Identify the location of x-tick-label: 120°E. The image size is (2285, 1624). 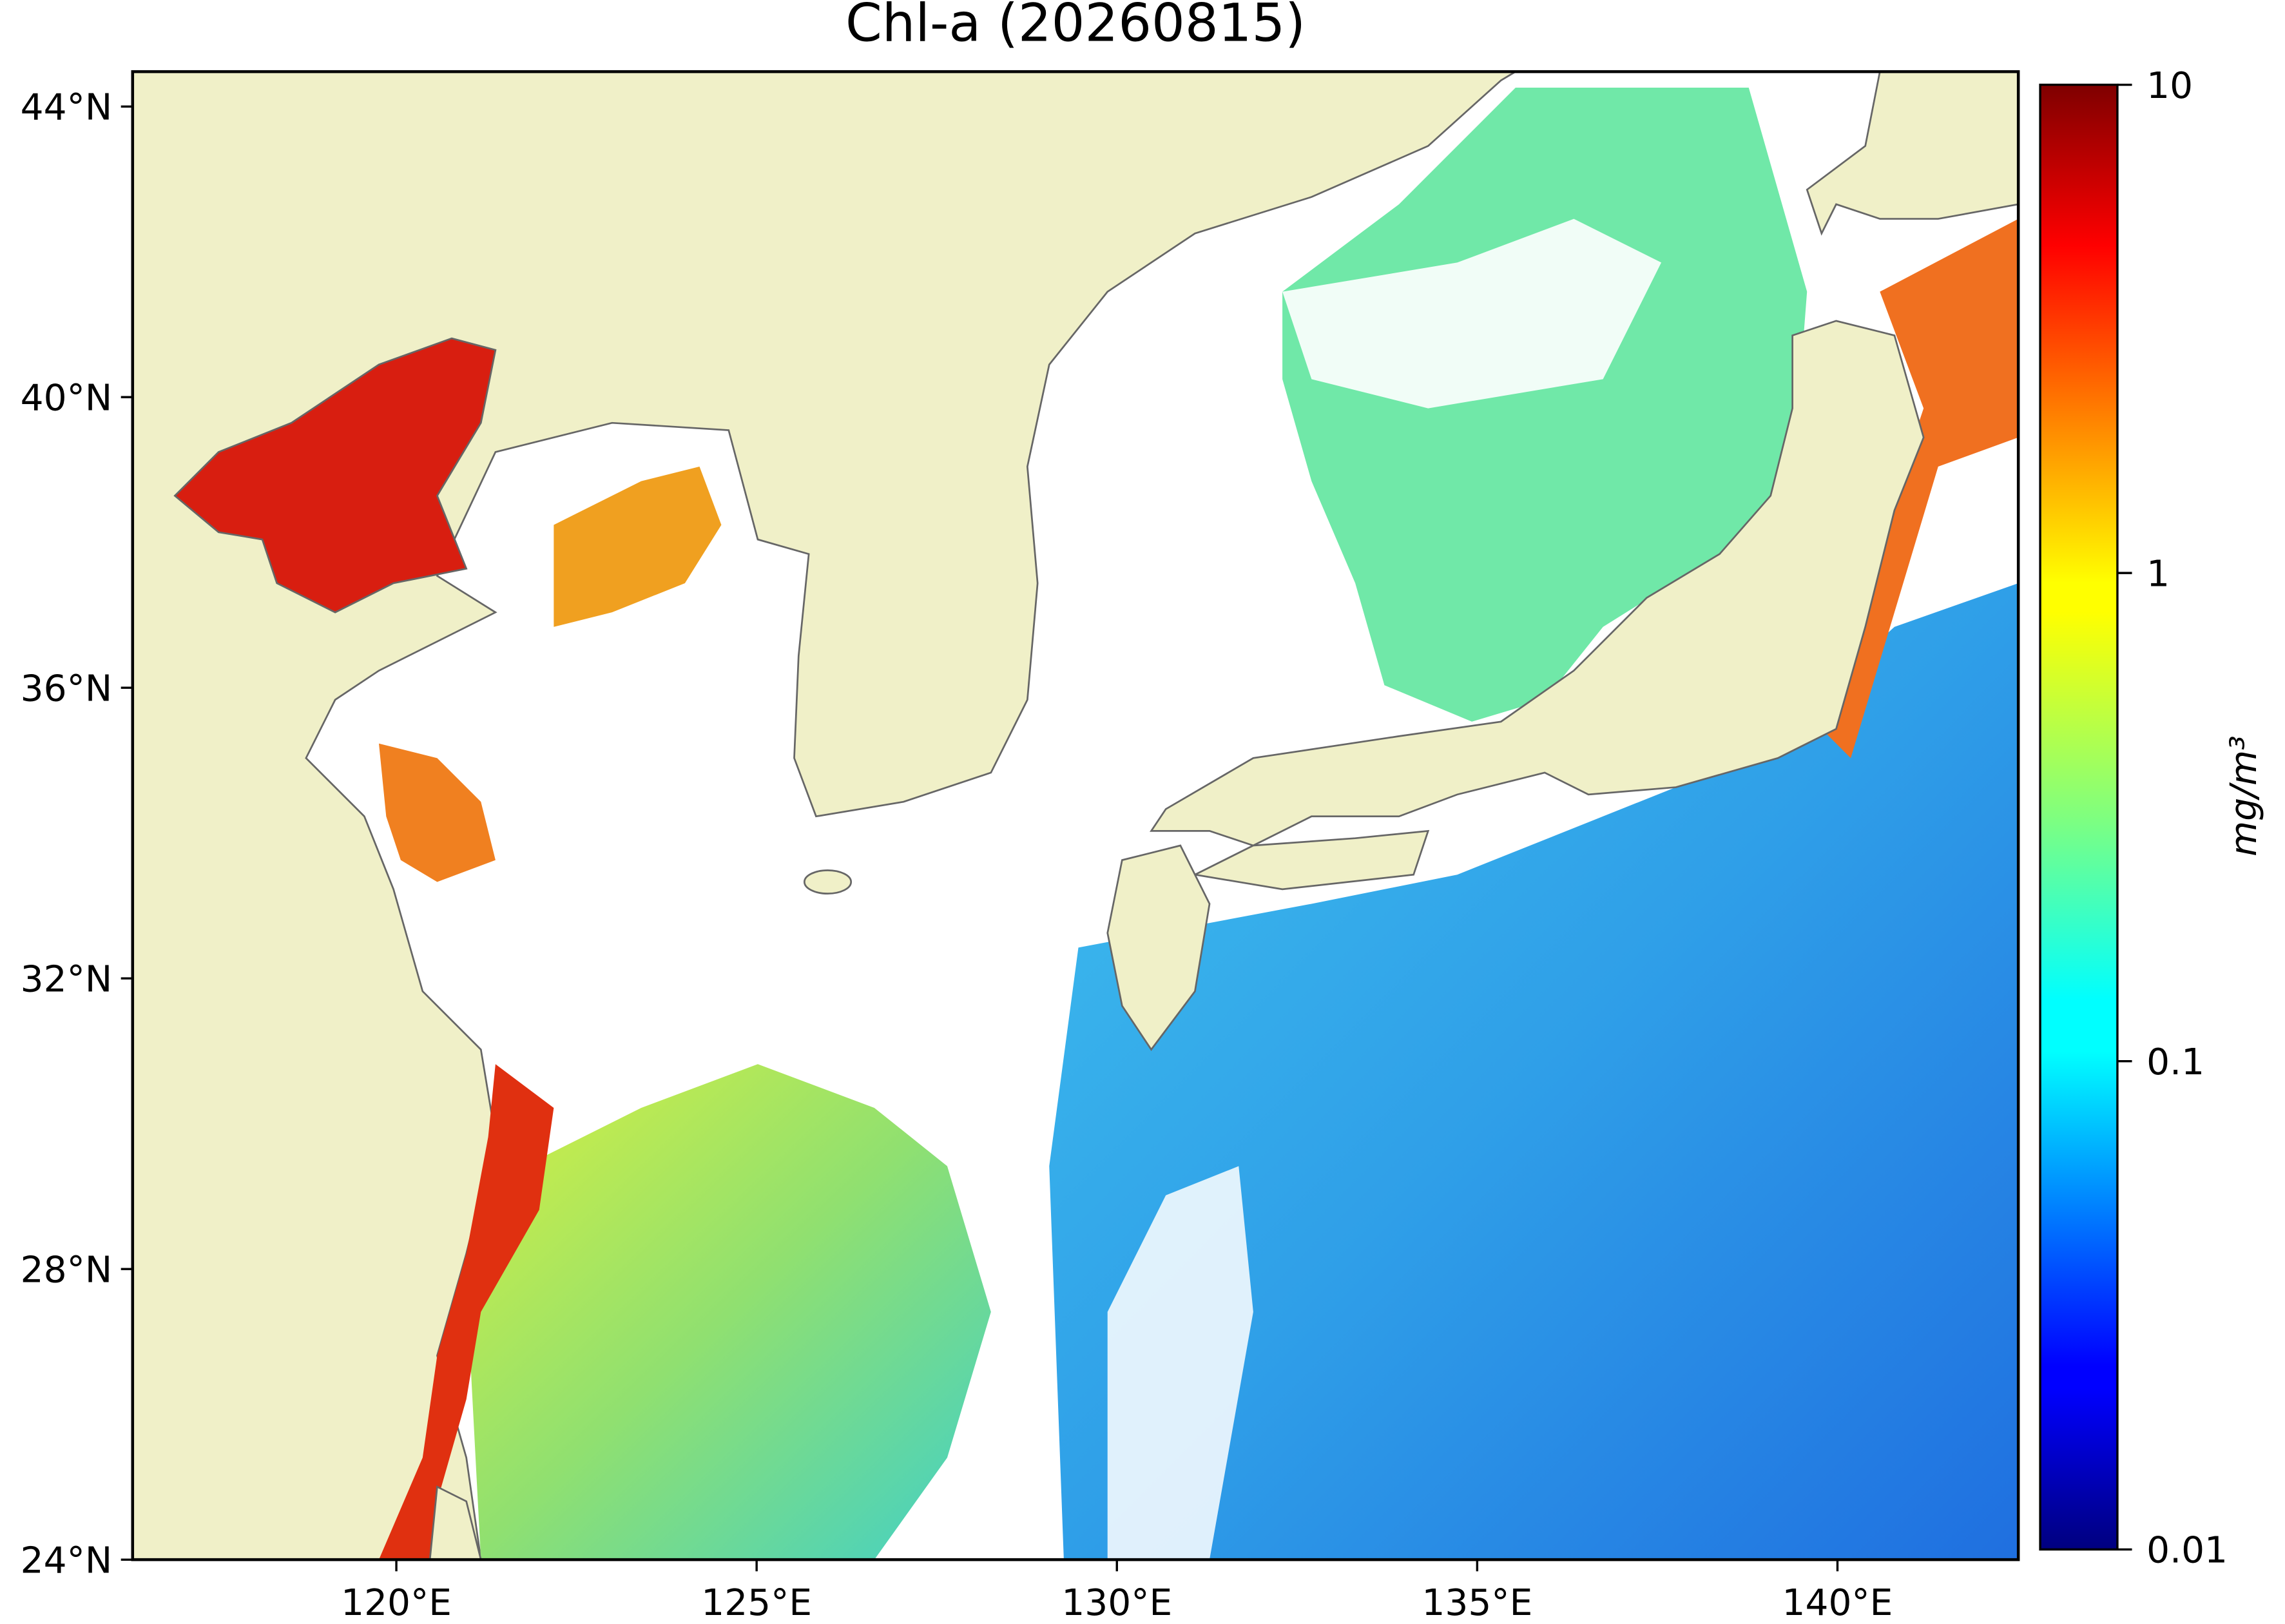
(396, 1603).